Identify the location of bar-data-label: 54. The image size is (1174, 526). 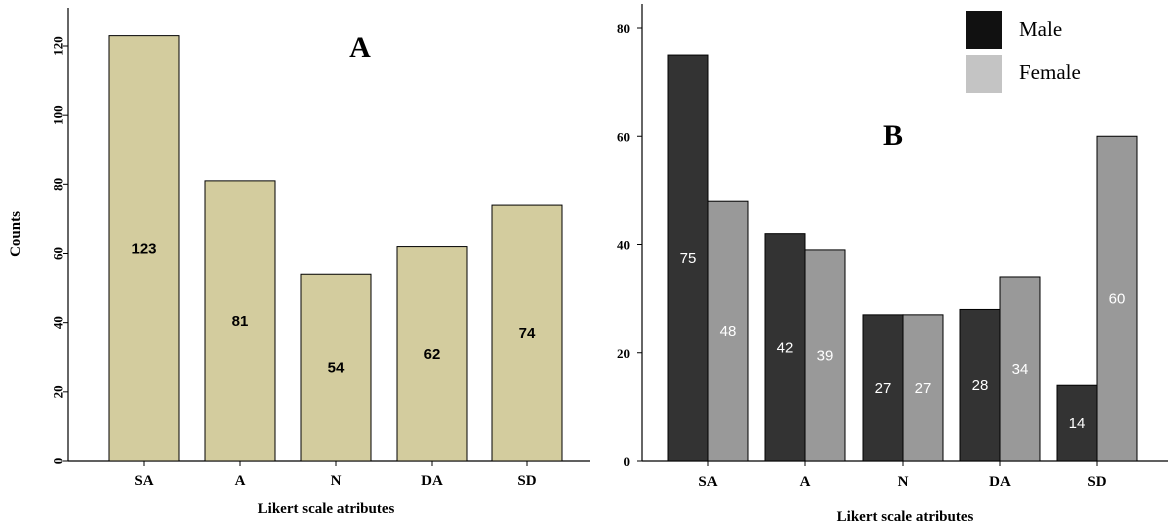
(336, 368).